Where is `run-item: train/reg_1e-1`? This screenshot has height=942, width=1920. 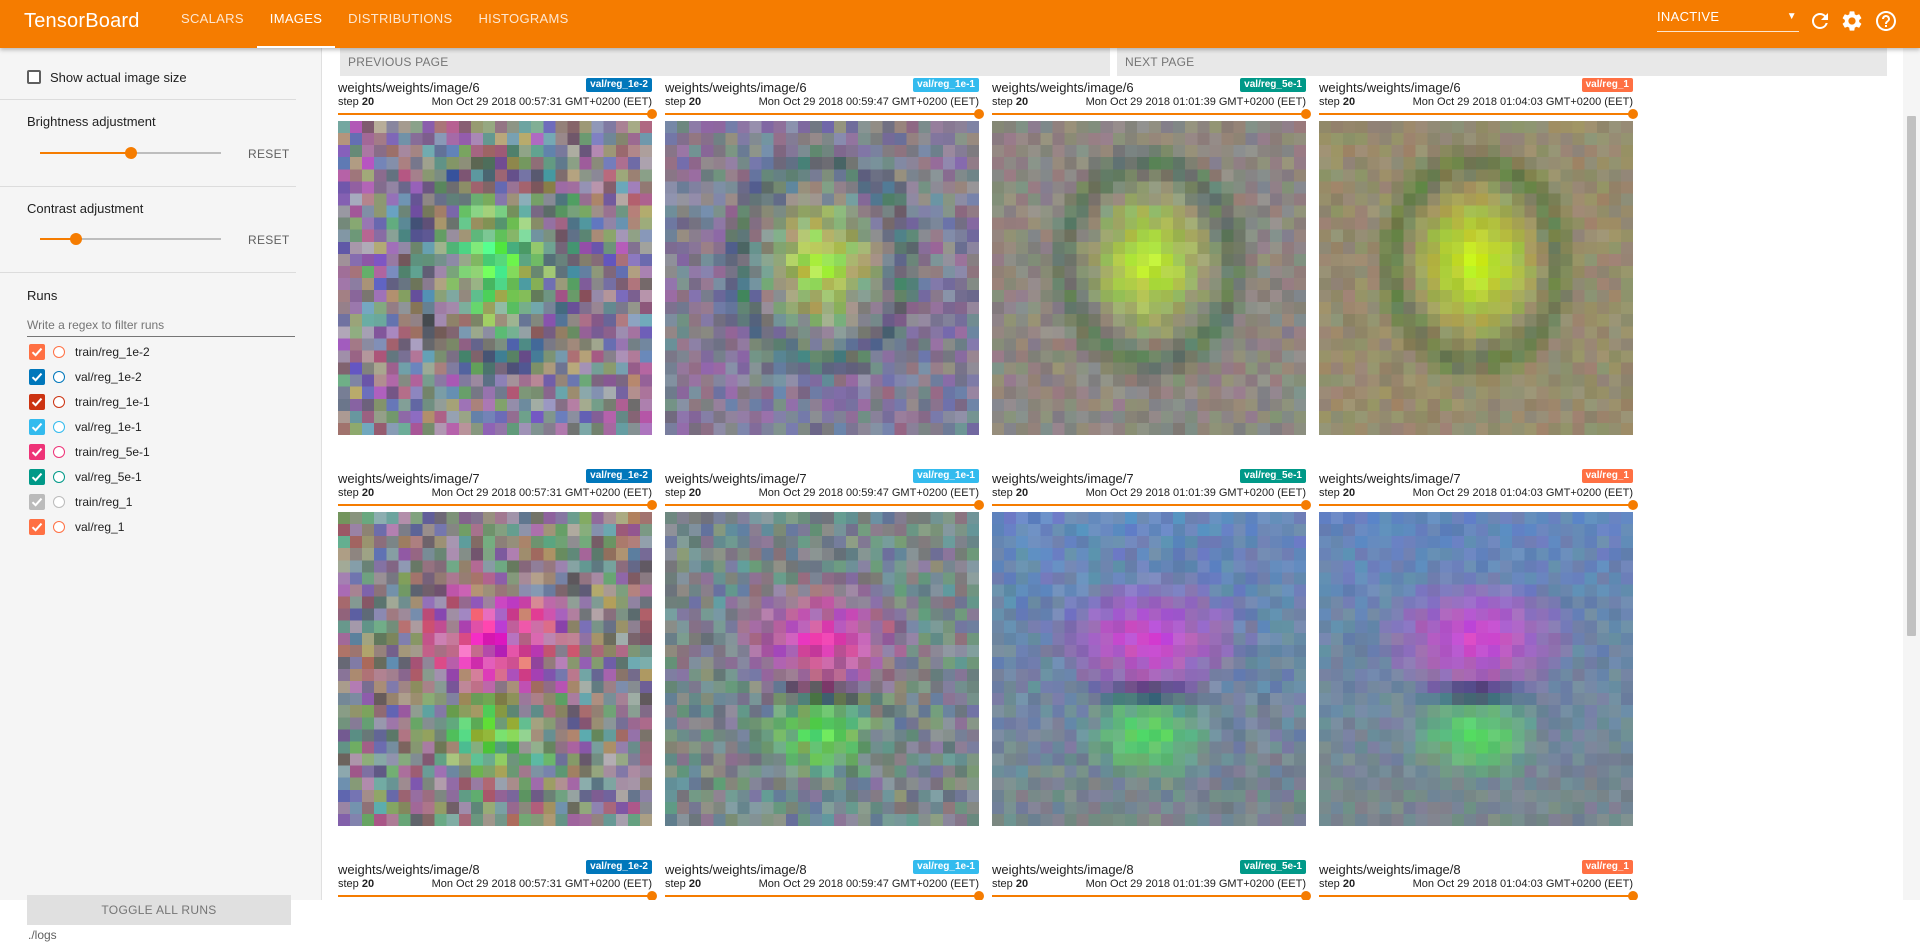
run-item: train/reg_1e-1 is located at coordinates (89, 402).